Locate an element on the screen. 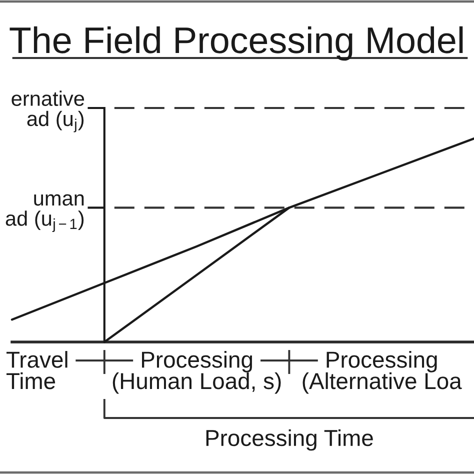 The height and width of the screenshot is (474, 474). text: Processing (Alternative Loa is located at coordinates (382, 372).